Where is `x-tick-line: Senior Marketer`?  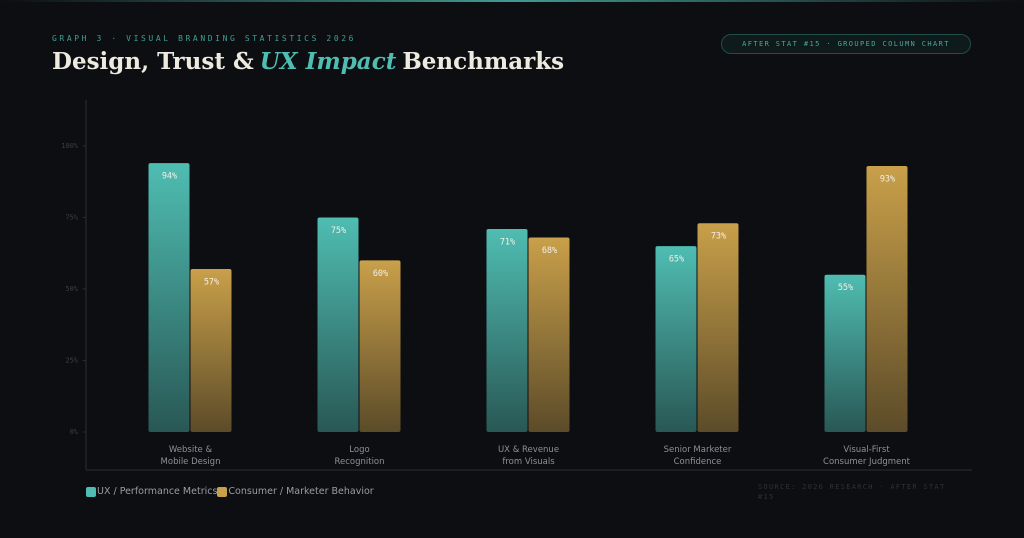
x-tick-line: Senior Marketer is located at coordinates (698, 450).